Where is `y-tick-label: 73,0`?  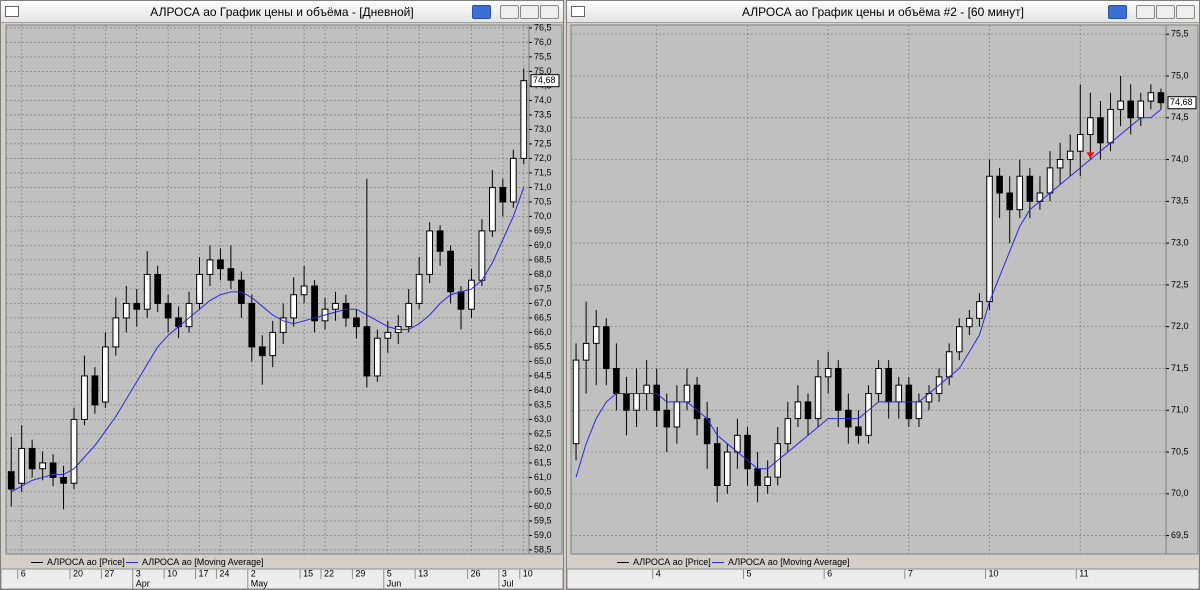
y-tick-label: 73,0 is located at coordinates (543, 129).